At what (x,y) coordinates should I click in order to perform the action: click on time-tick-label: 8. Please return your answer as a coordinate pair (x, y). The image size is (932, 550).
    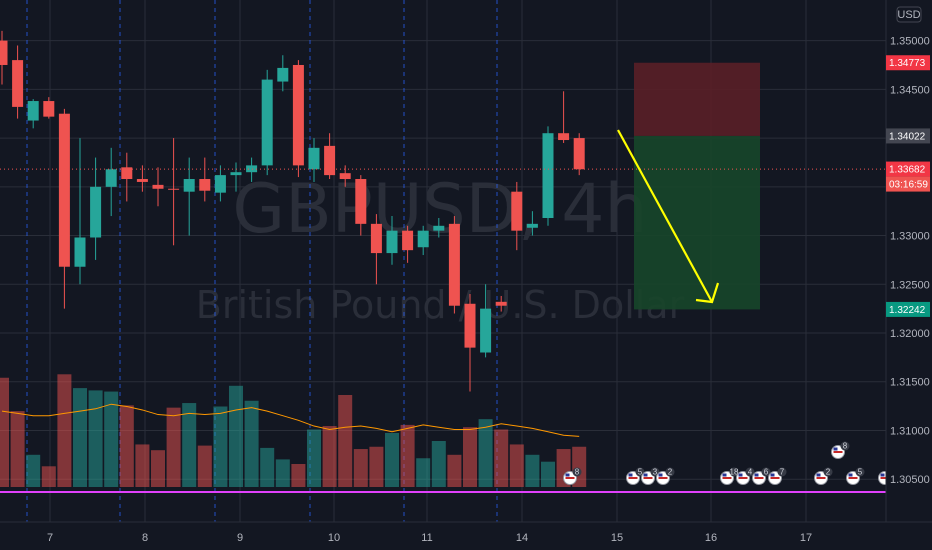
    Looking at the image, I should click on (145, 538).